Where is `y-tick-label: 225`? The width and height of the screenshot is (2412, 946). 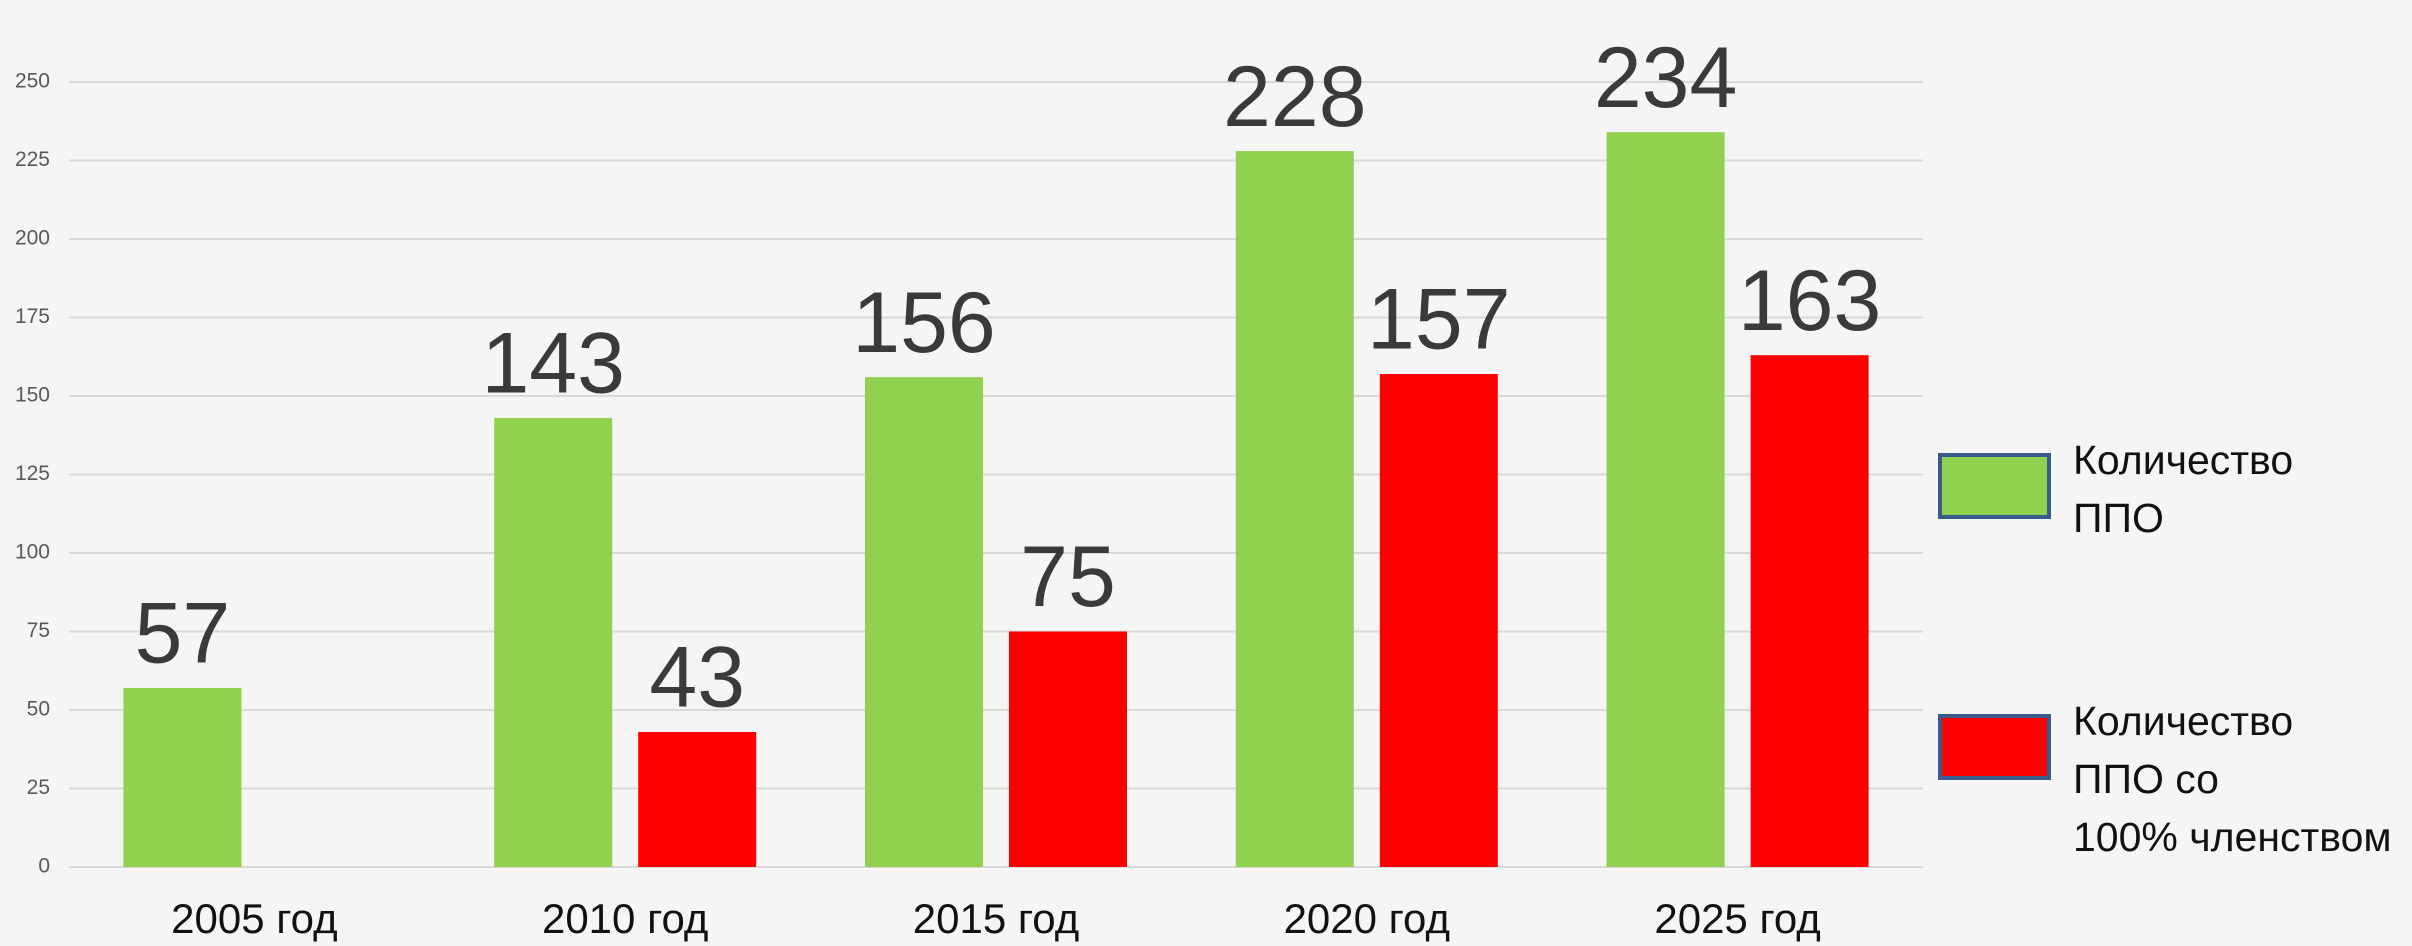 y-tick-label: 225 is located at coordinates (32, 159).